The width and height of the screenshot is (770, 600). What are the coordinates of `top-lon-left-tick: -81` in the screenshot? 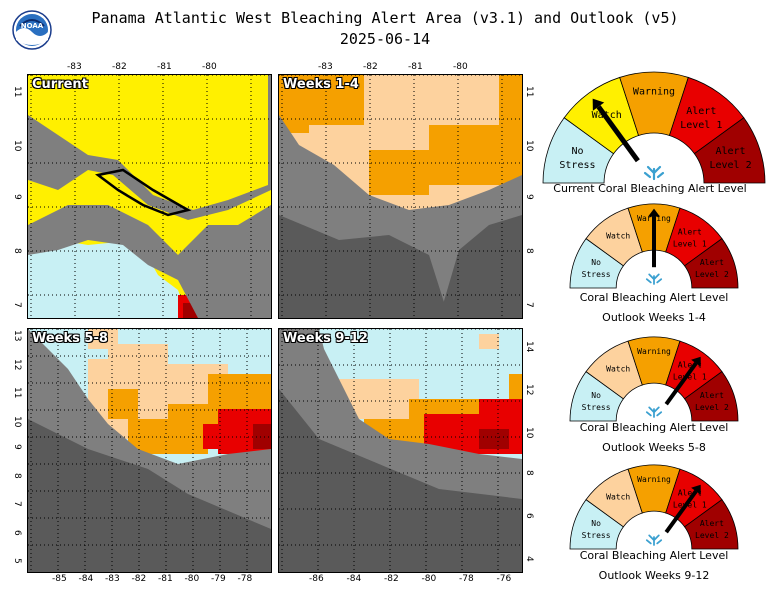 It's located at (164, 67).